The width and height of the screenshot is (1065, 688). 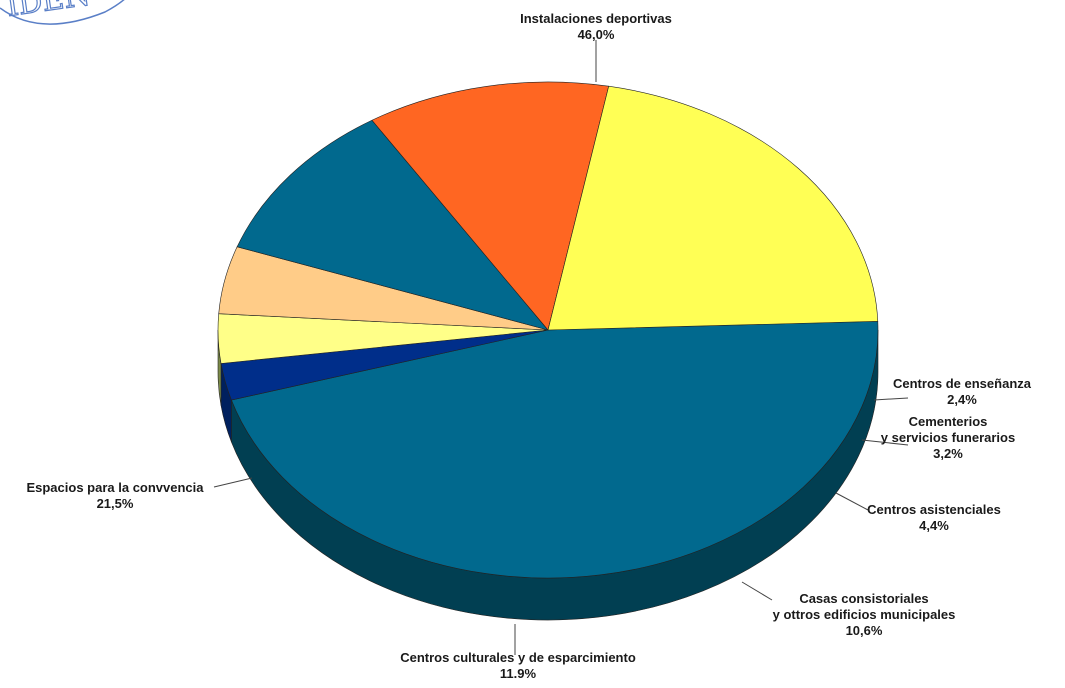 I want to click on leader-line-asist, so click(x=852, y=501).